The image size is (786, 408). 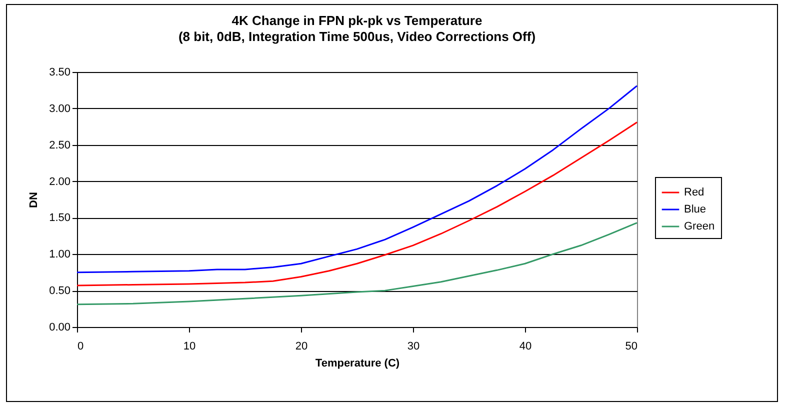 I want to click on legend-label: Red, so click(x=694, y=192).